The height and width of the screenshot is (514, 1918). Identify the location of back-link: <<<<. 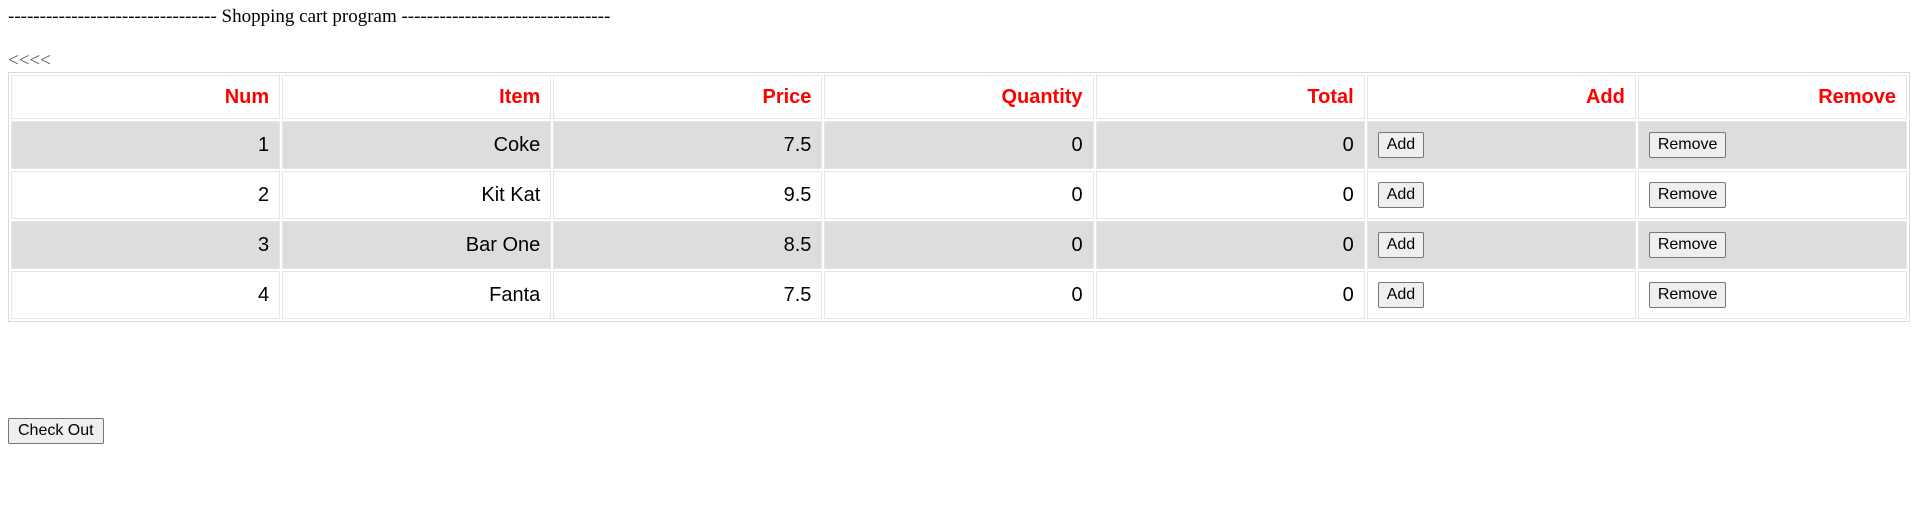
(29, 60).